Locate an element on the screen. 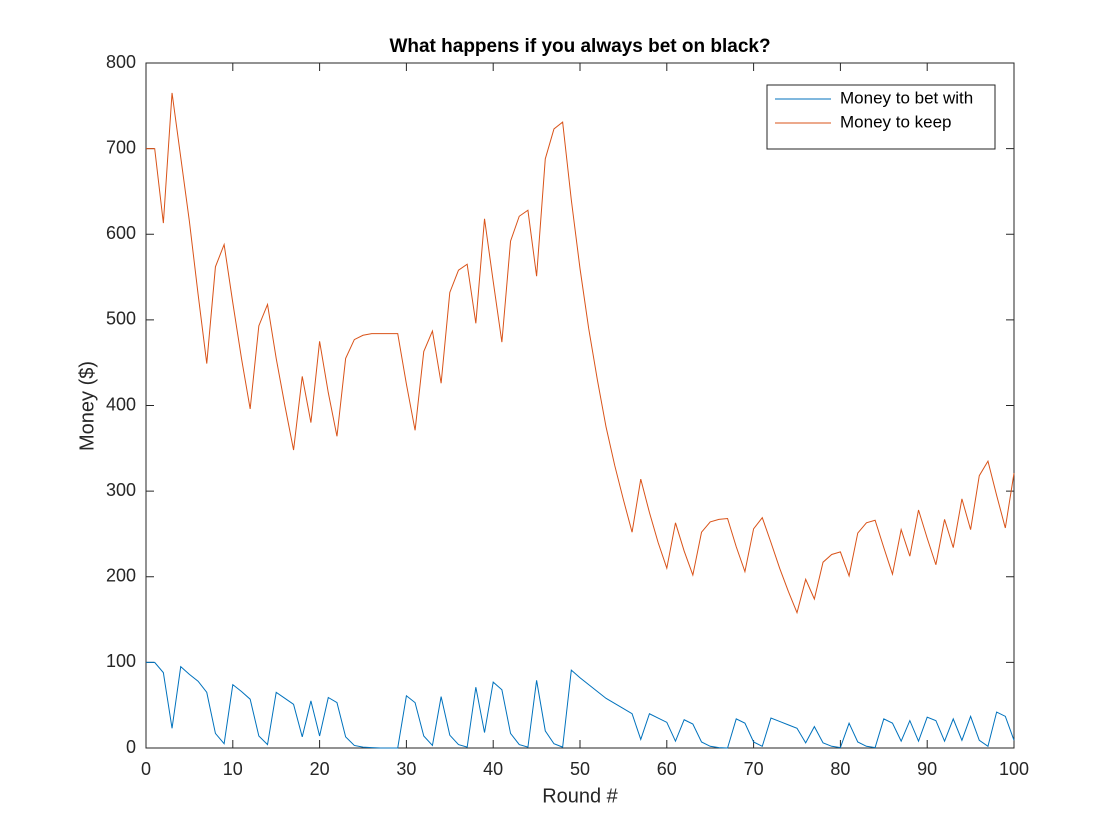 The image size is (1120, 840). line-series is located at coordinates (580, 705).